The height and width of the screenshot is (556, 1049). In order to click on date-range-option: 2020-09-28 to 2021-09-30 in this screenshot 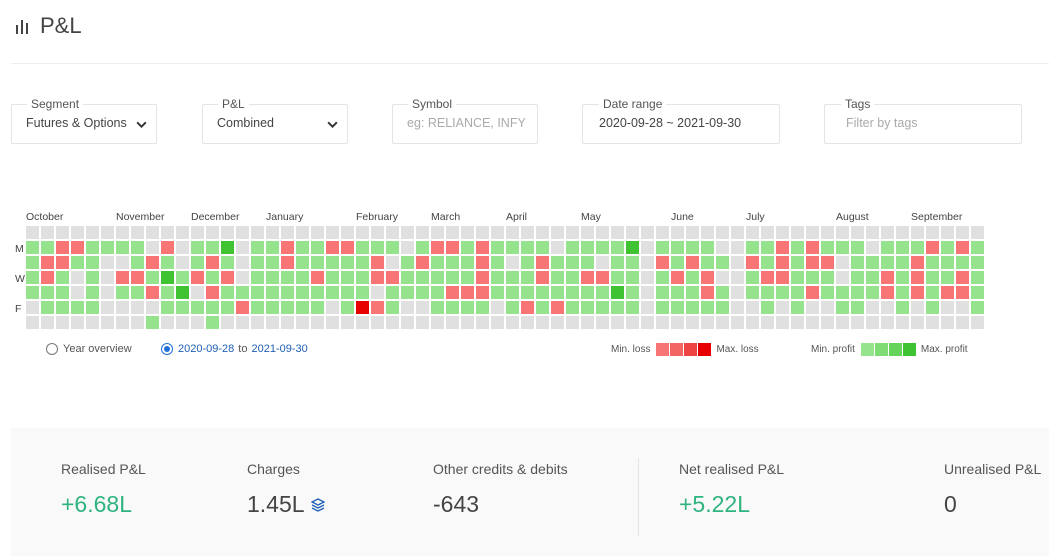, I will do `click(234, 349)`.